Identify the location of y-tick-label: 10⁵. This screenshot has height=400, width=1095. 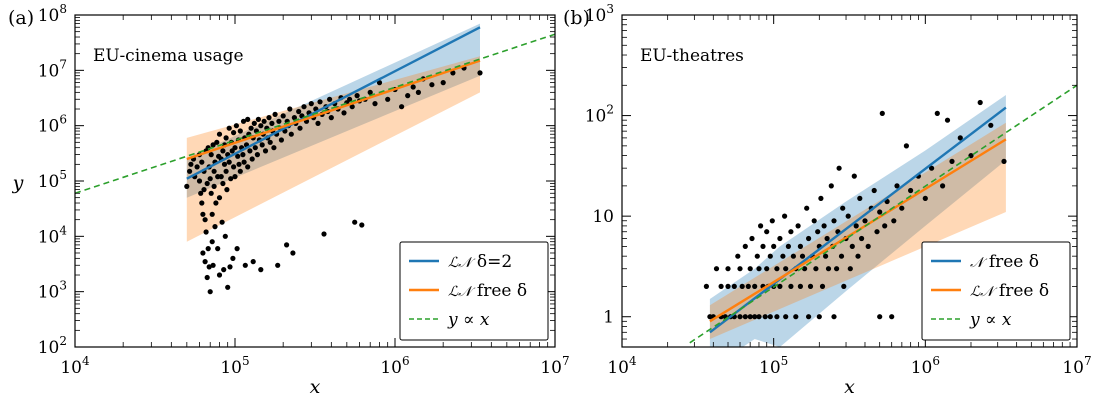
(52, 180).